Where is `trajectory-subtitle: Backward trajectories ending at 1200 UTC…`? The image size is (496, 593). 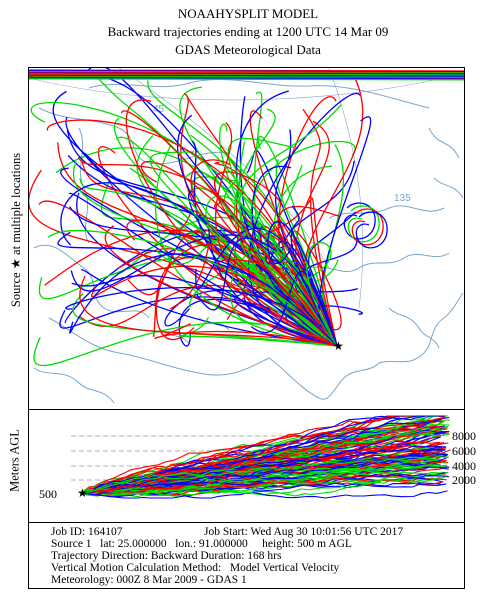 trajectory-subtitle: Backward trajectories ending at 1200 UTC… is located at coordinates (248, 31).